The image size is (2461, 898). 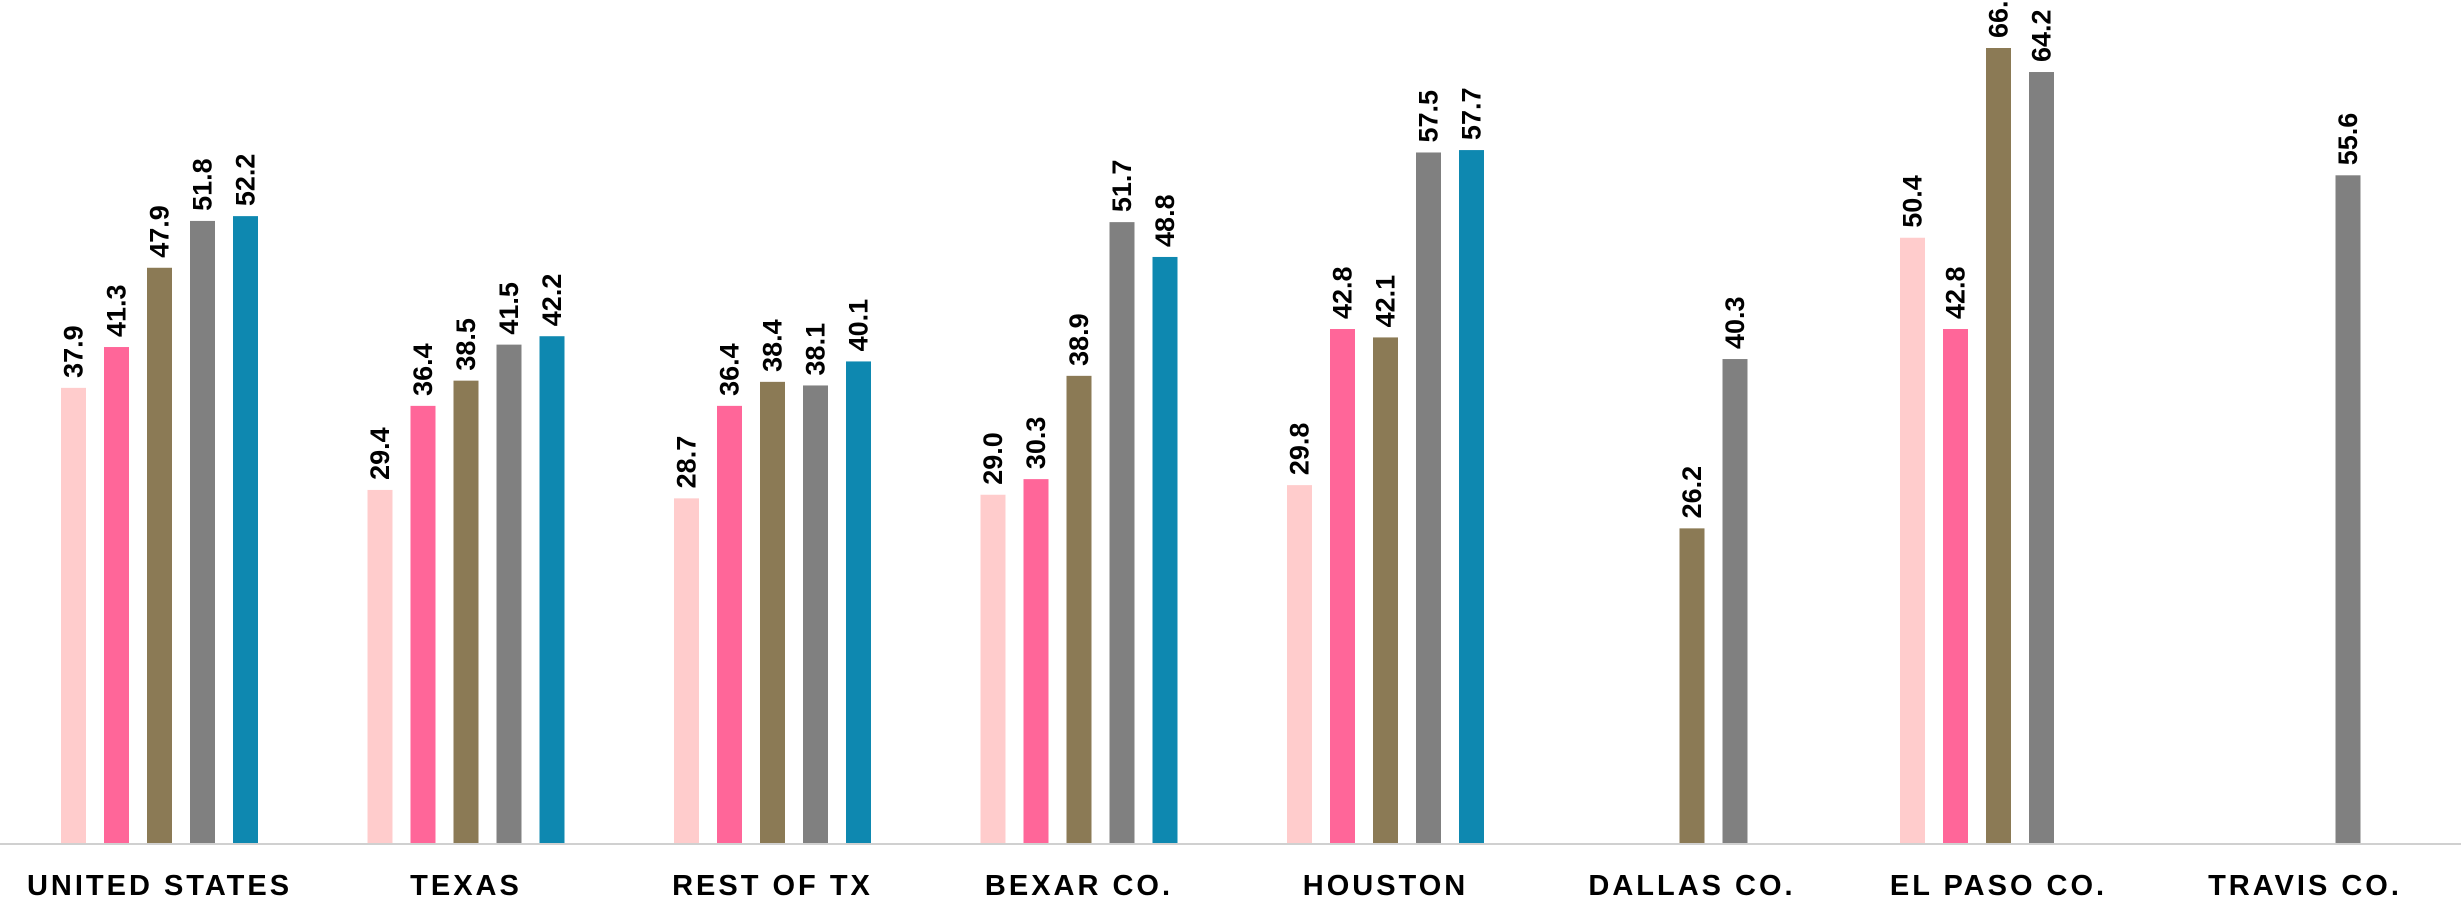 What do you see at coordinates (687, 462) in the screenshot?
I see `value-label-2-0: 28.7` at bounding box center [687, 462].